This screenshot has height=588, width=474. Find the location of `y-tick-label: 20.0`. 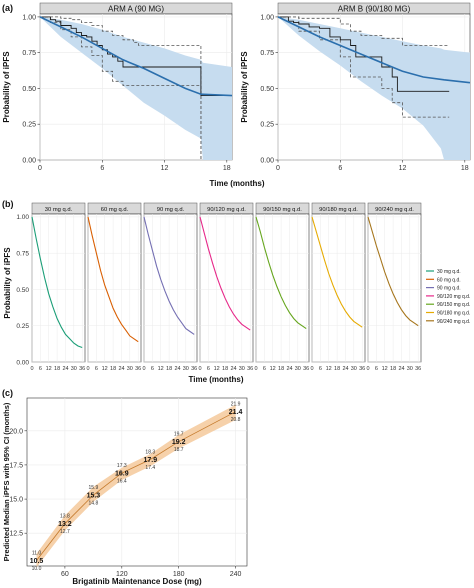

y-tick-label: 20.0 is located at coordinates (16, 431).